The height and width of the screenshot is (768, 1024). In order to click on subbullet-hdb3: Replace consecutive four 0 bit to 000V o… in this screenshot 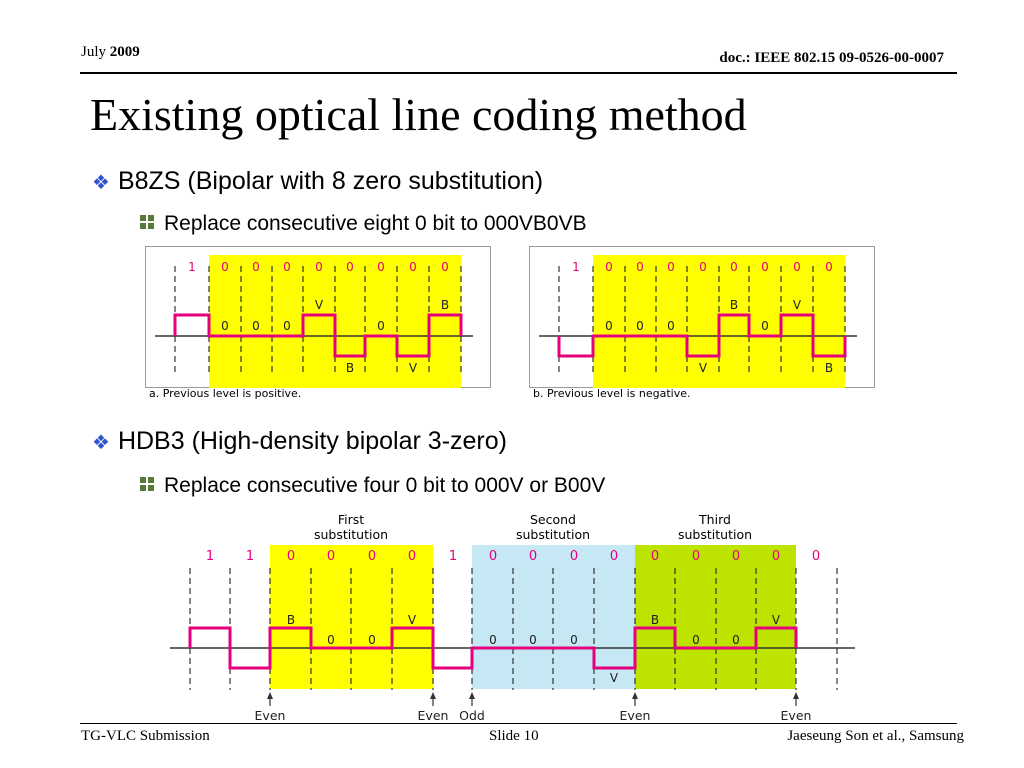, I will do `click(372, 486)`.